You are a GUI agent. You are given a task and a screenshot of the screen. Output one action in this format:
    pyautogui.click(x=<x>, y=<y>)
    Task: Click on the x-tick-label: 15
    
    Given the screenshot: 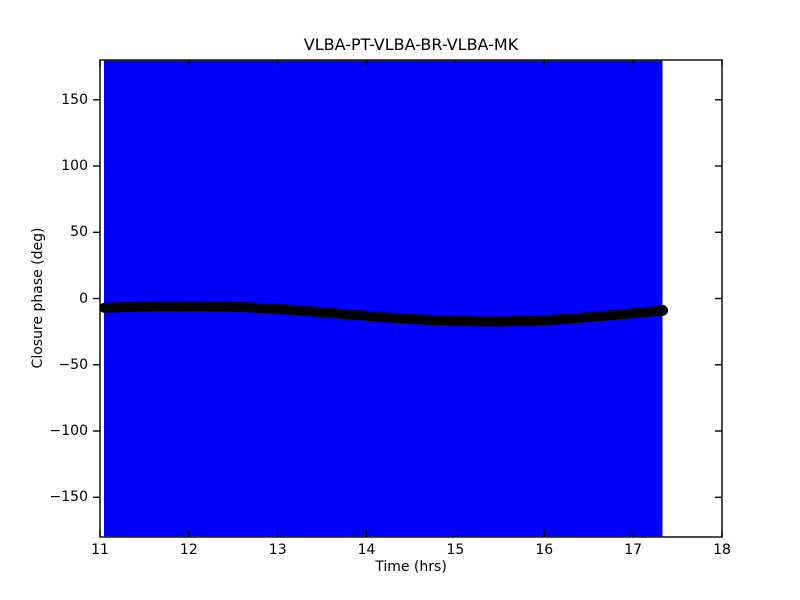 What is the action you would take?
    pyautogui.click(x=455, y=550)
    